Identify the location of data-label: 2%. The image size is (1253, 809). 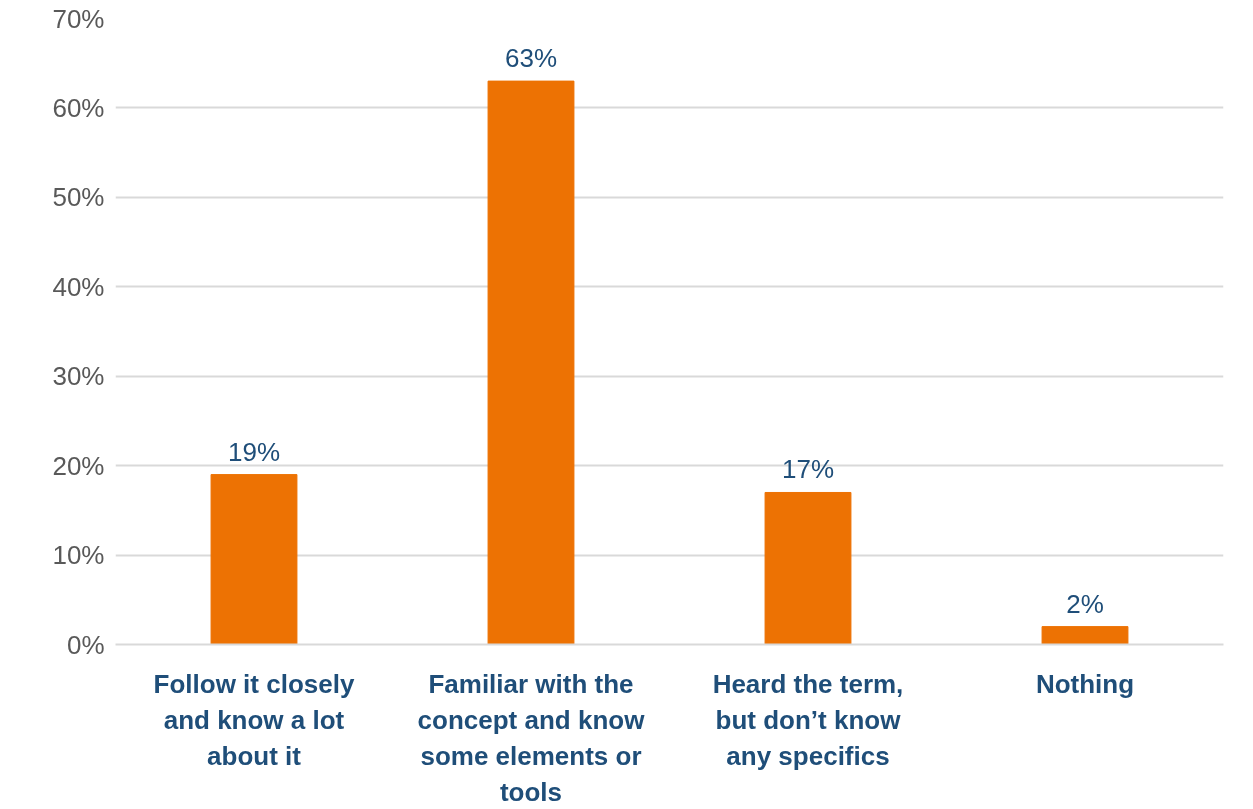
(1085, 603).